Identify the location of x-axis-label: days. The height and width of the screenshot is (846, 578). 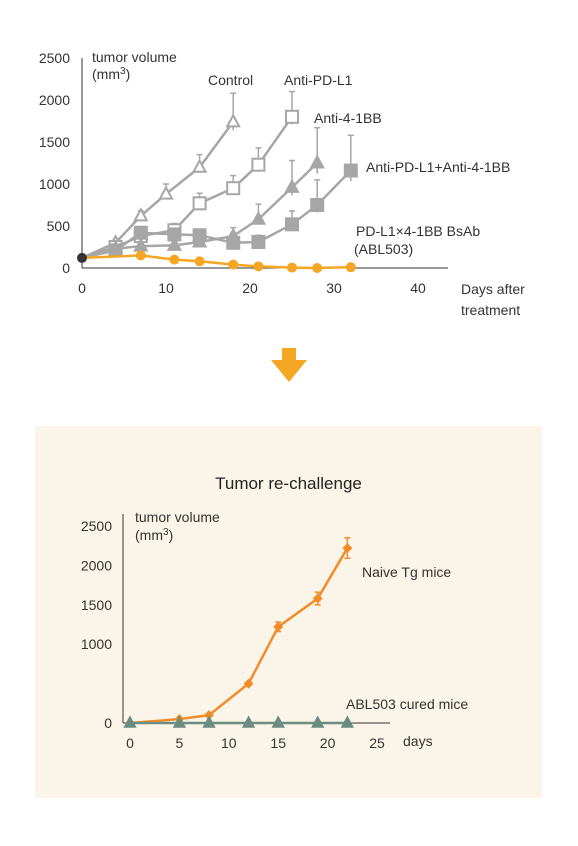
(418, 741).